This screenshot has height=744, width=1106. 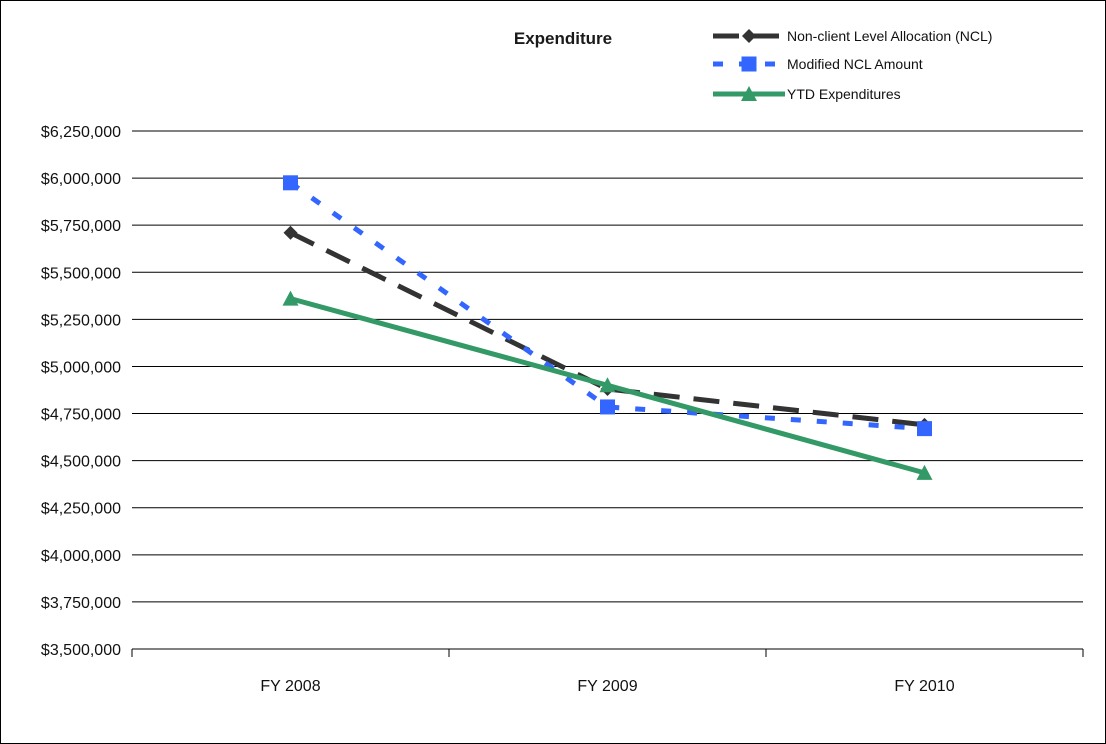 What do you see at coordinates (290, 686) in the screenshot?
I see `x-tick-label: FY 2008` at bounding box center [290, 686].